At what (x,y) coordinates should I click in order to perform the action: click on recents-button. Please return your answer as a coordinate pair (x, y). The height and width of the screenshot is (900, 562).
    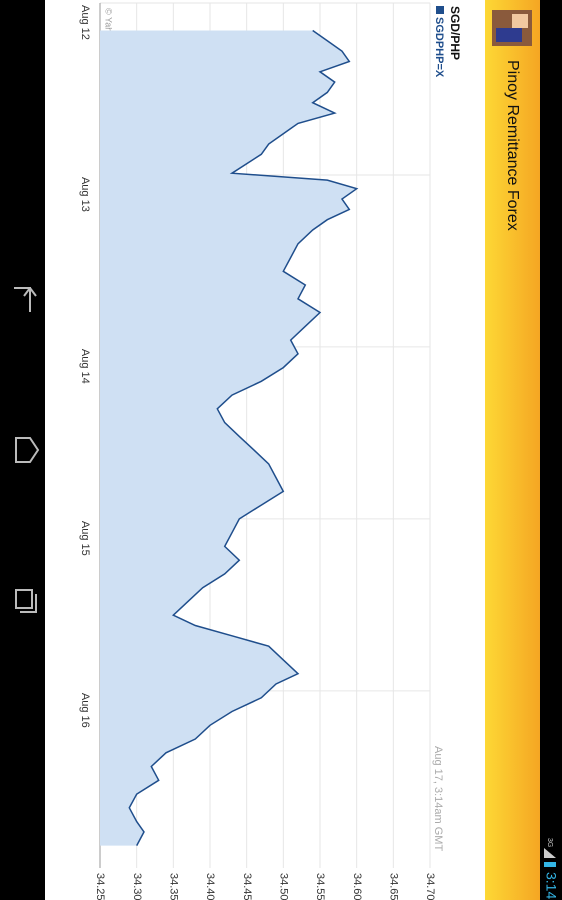
    Looking at the image, I should click on (26, 601).